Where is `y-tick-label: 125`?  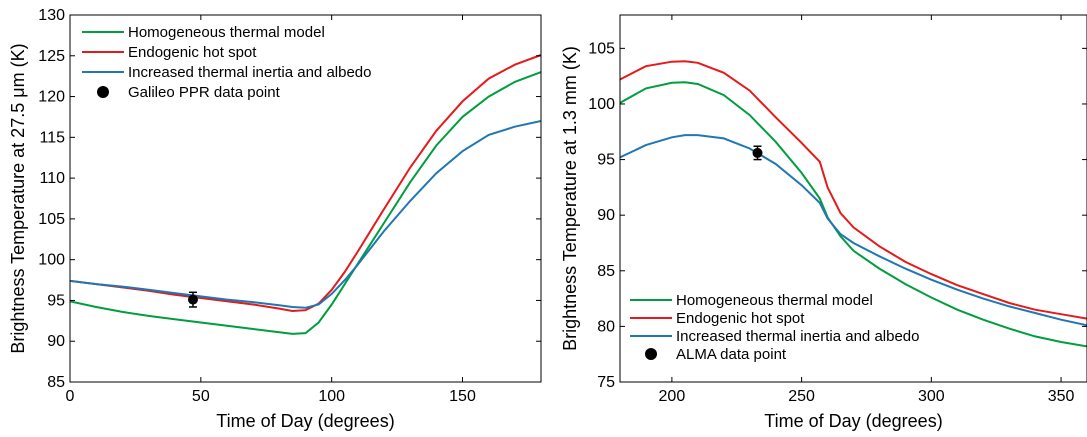
y-tick-label: 125 is located at coordinates (51, 56).